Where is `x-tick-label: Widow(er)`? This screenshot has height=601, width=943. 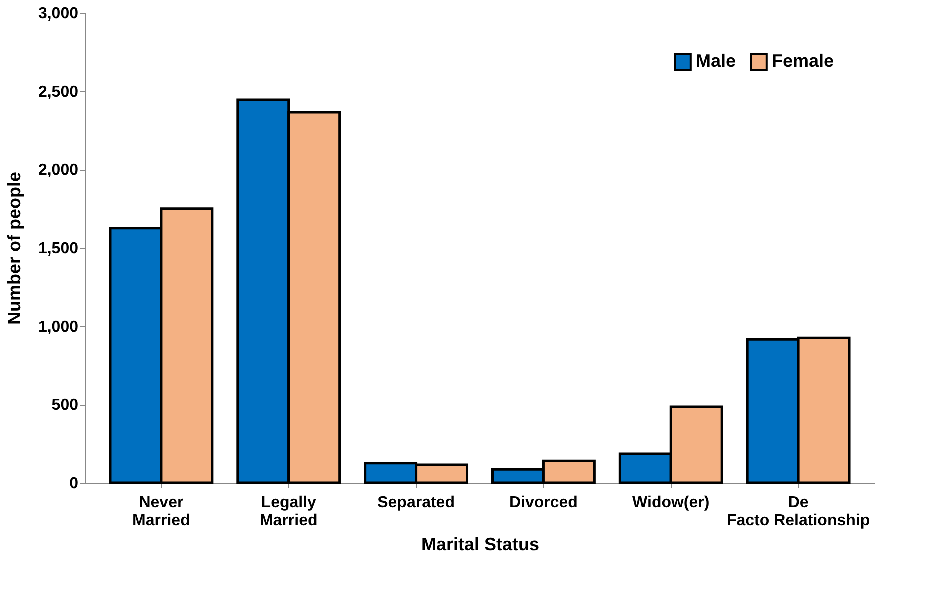
x-tick-label: Widow(er) is located at coordinates (671, 503).